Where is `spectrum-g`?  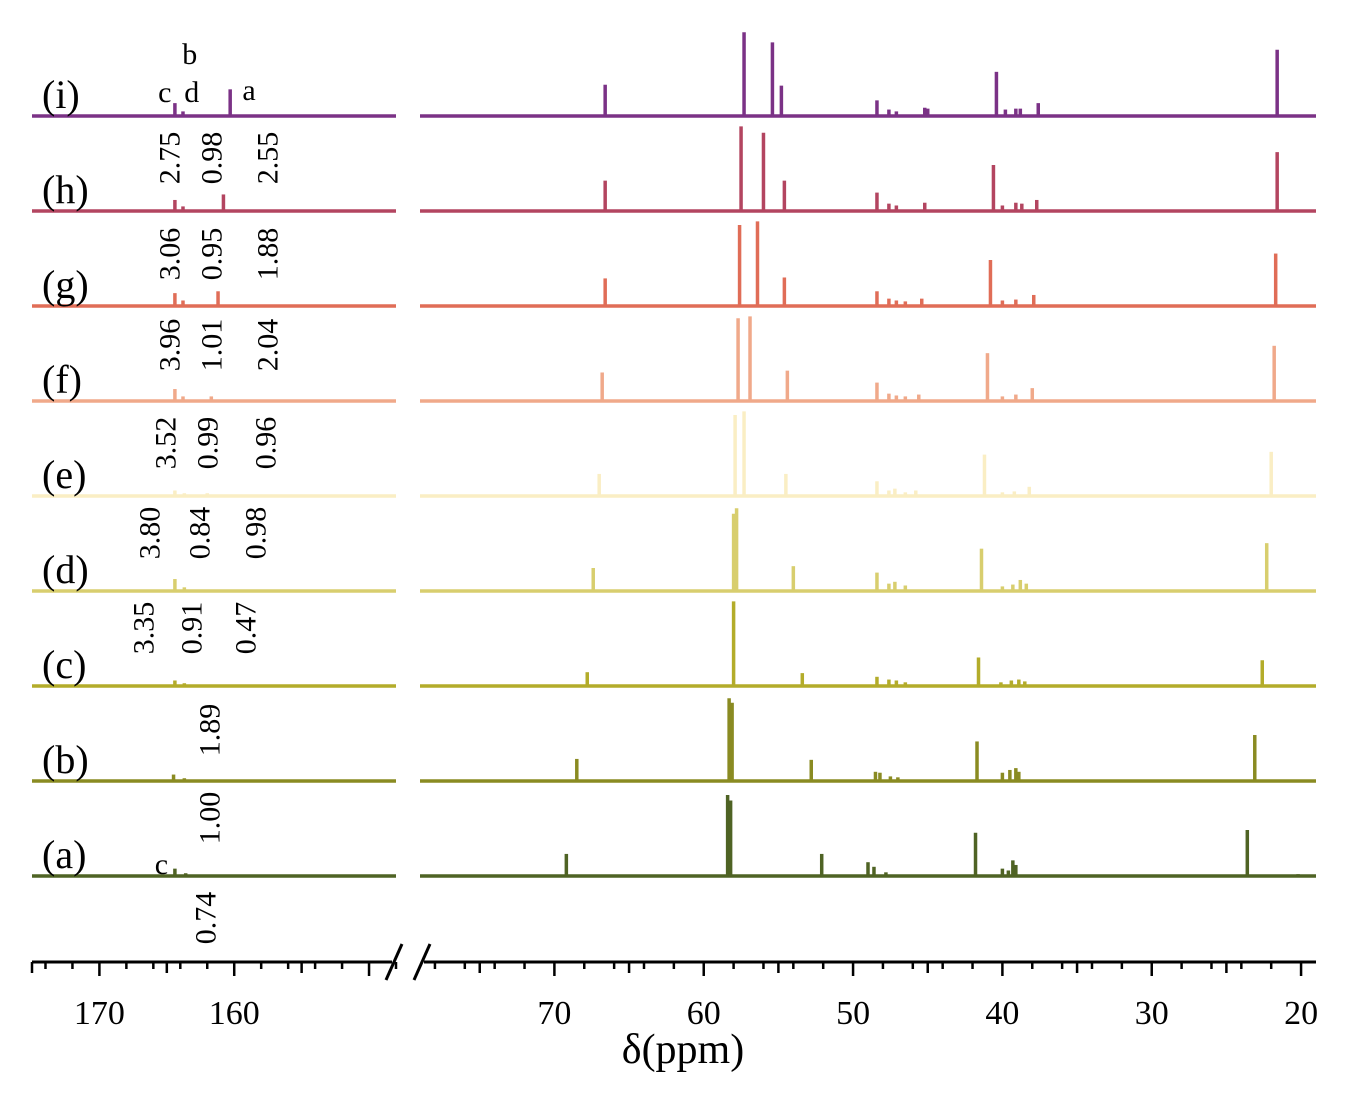
spectrum-g is located at coordinates (674, 264).